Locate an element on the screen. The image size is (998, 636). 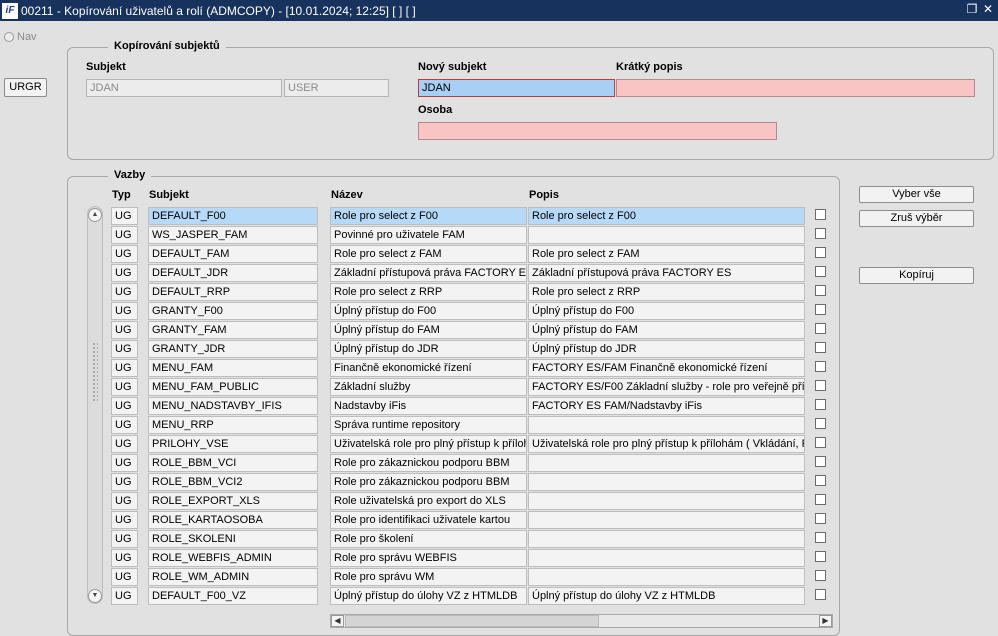
row-subject-cell: MENU_NADSTAVBY_IFIS is located at coordinates (233, 406).